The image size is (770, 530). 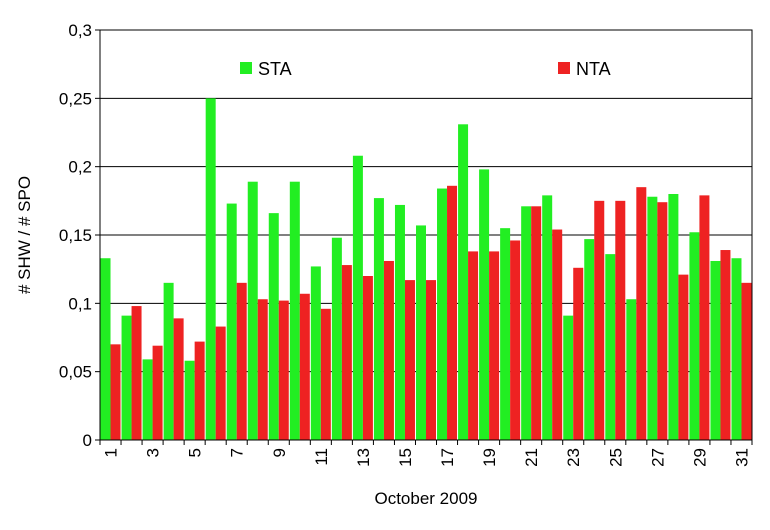 I want to click on x-tick-label: 11, so click(x=321, y=457).